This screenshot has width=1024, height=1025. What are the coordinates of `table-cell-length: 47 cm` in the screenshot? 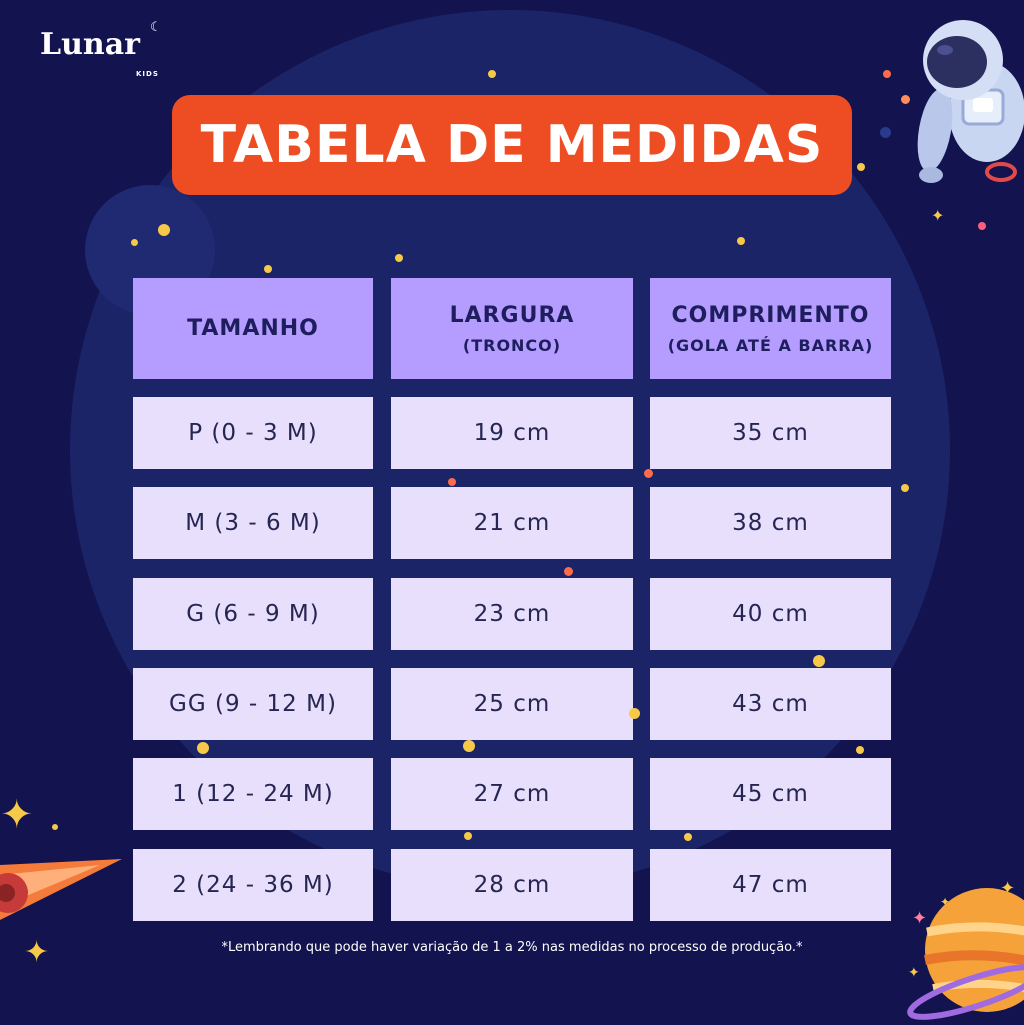 It's located at (770, 885).